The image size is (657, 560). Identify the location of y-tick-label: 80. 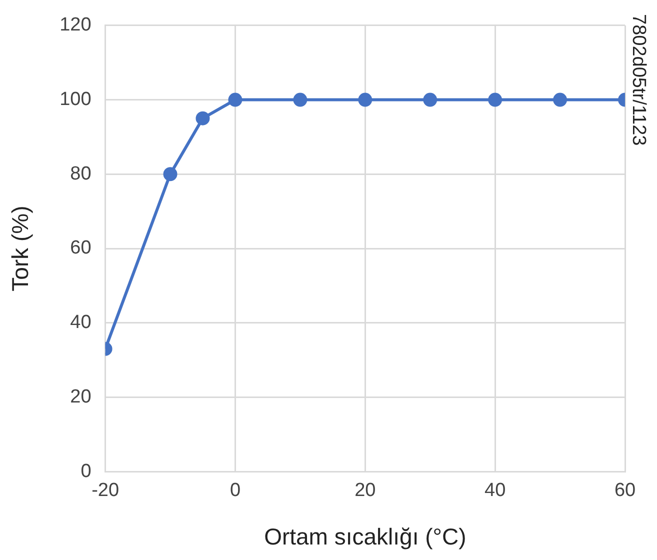
(81, 173).